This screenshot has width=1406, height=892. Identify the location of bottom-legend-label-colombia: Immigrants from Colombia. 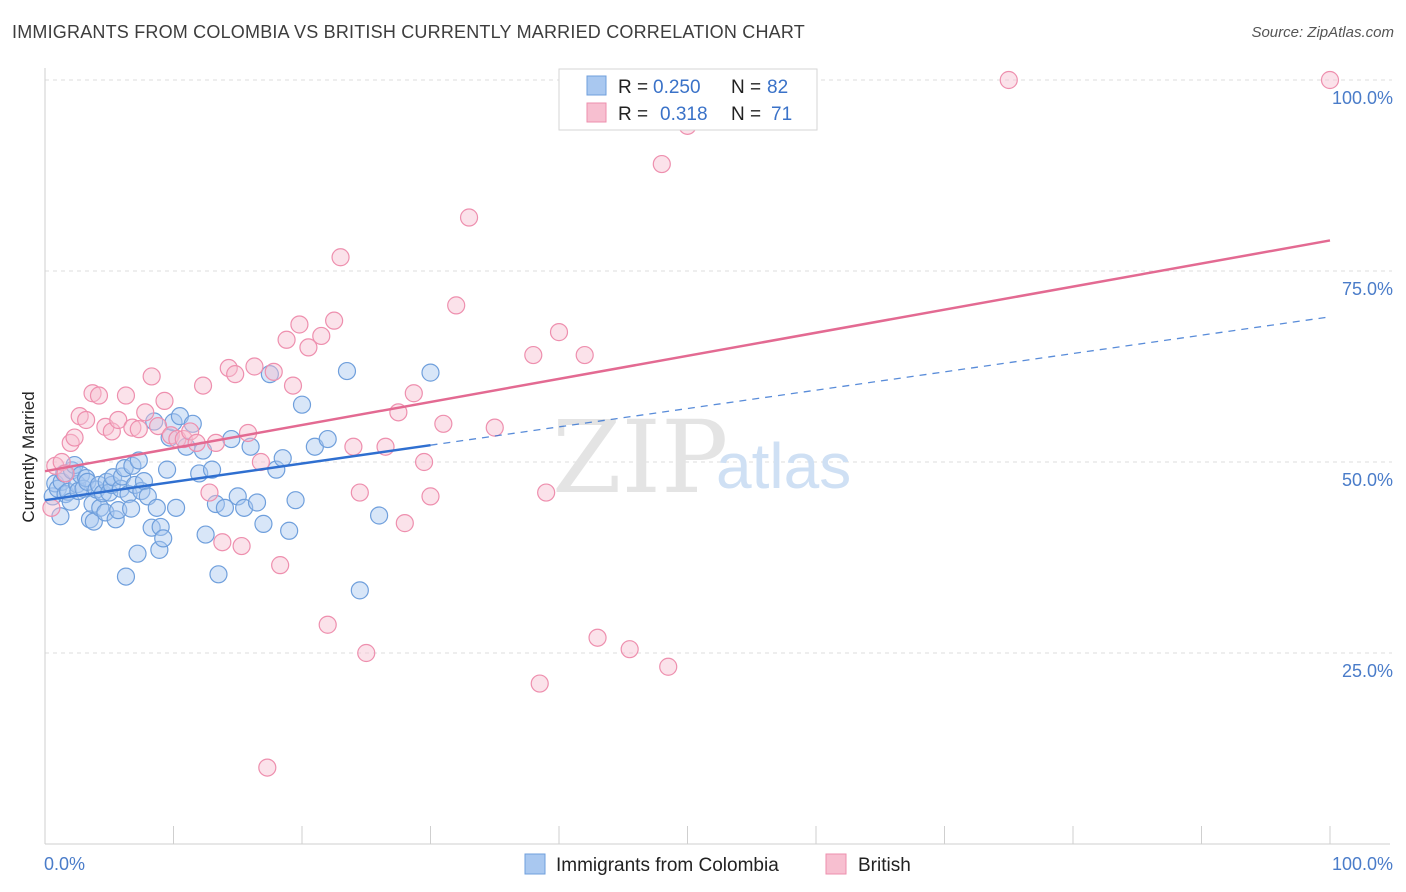
(667, 865).